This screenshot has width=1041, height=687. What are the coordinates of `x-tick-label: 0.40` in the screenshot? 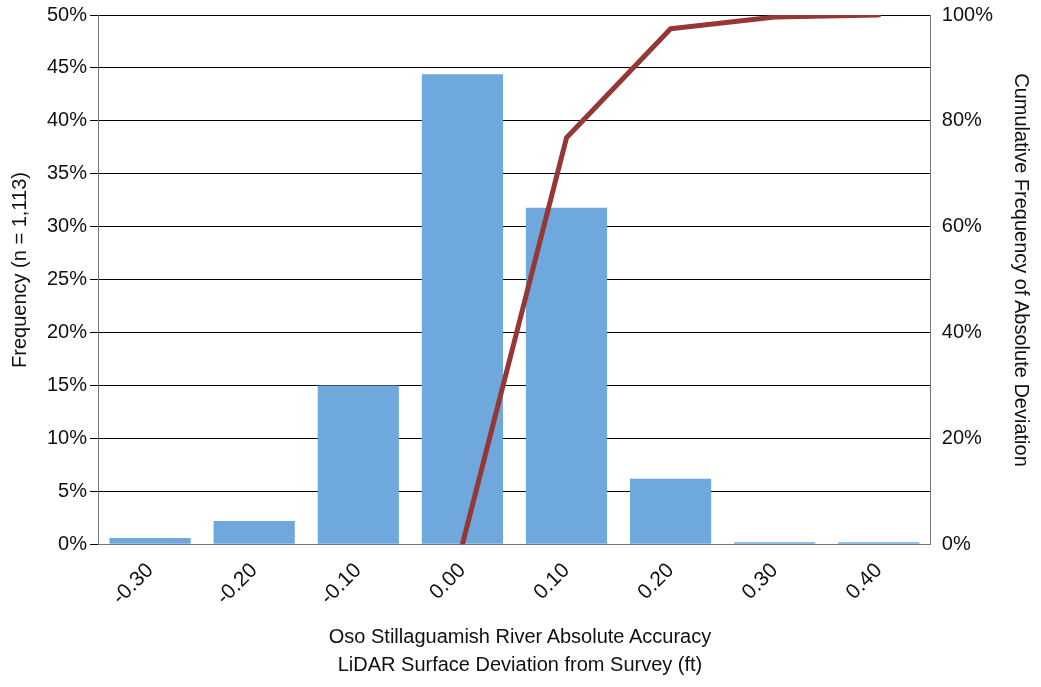 It's located at (863, 580).